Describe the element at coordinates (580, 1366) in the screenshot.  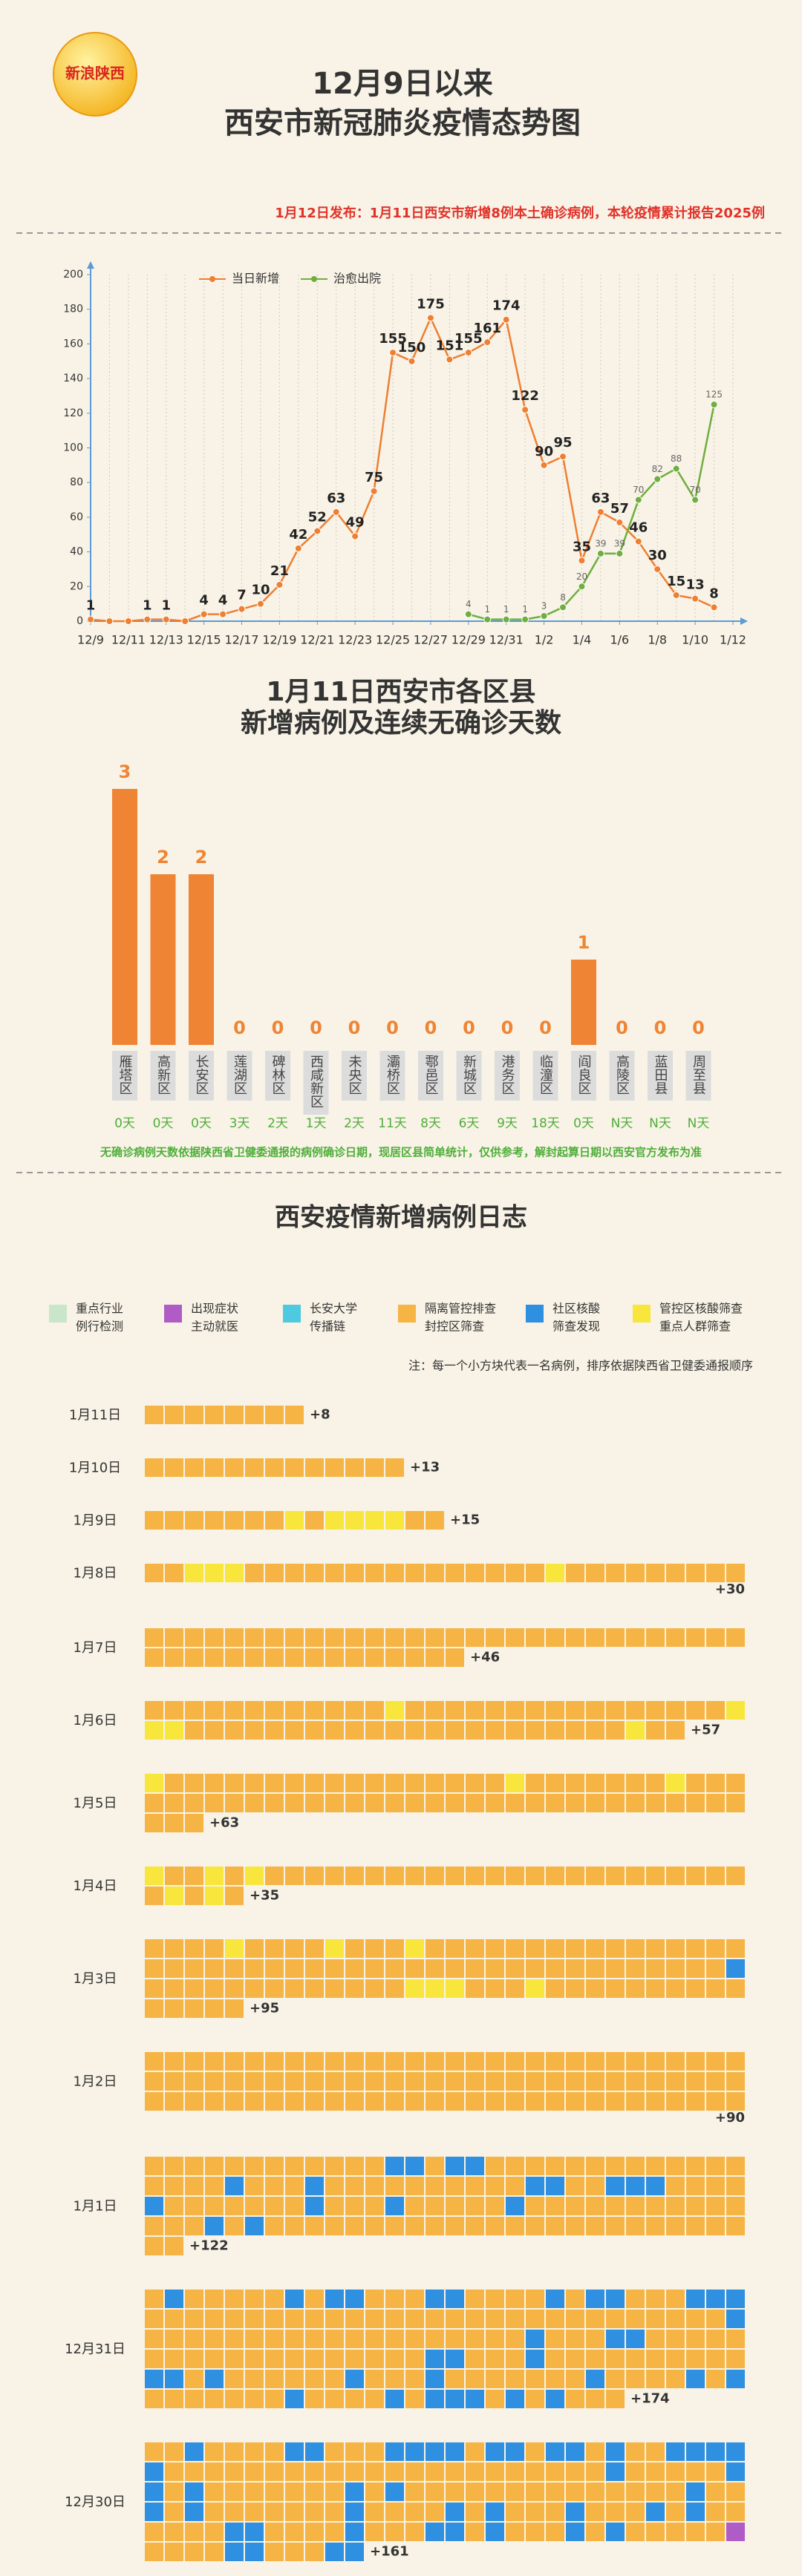
I see `log-note: 注：每一个小方块代表一名病例，排序依据陕西省卫健委通报顺序` at that location.